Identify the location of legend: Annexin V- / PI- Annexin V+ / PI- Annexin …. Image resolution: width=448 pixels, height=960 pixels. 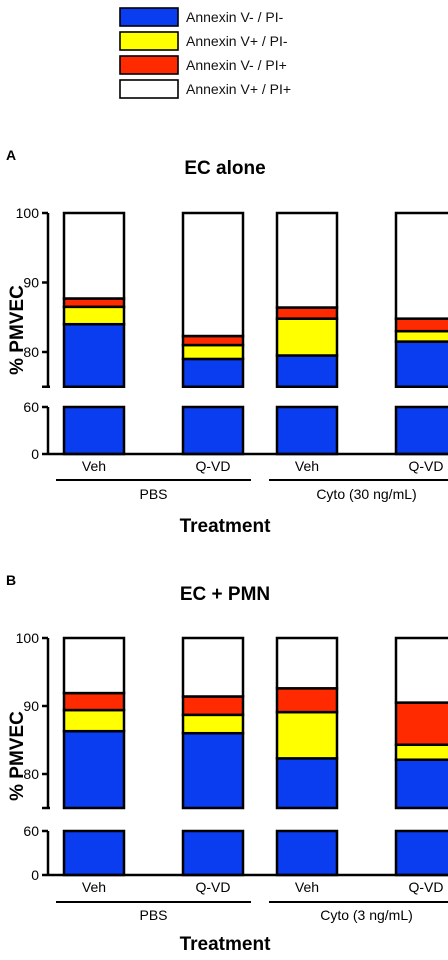
(205, 53).